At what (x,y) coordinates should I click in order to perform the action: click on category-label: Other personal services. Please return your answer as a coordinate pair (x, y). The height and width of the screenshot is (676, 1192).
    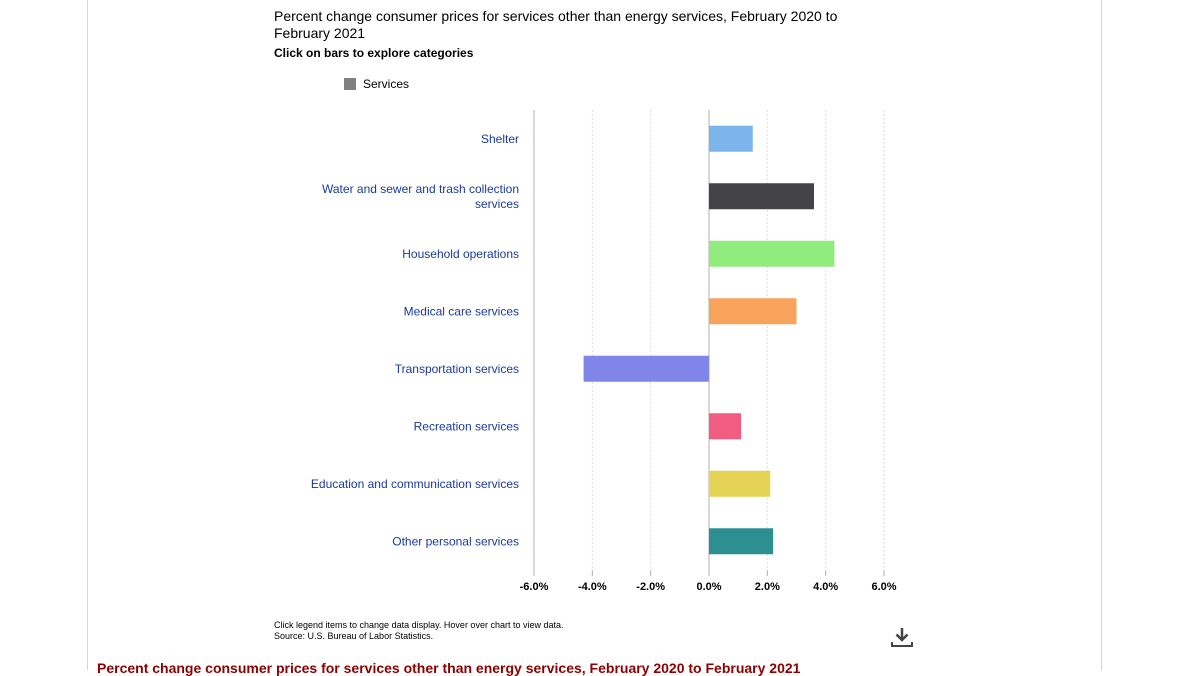
    Looking at the image, I should click on (455, 541).